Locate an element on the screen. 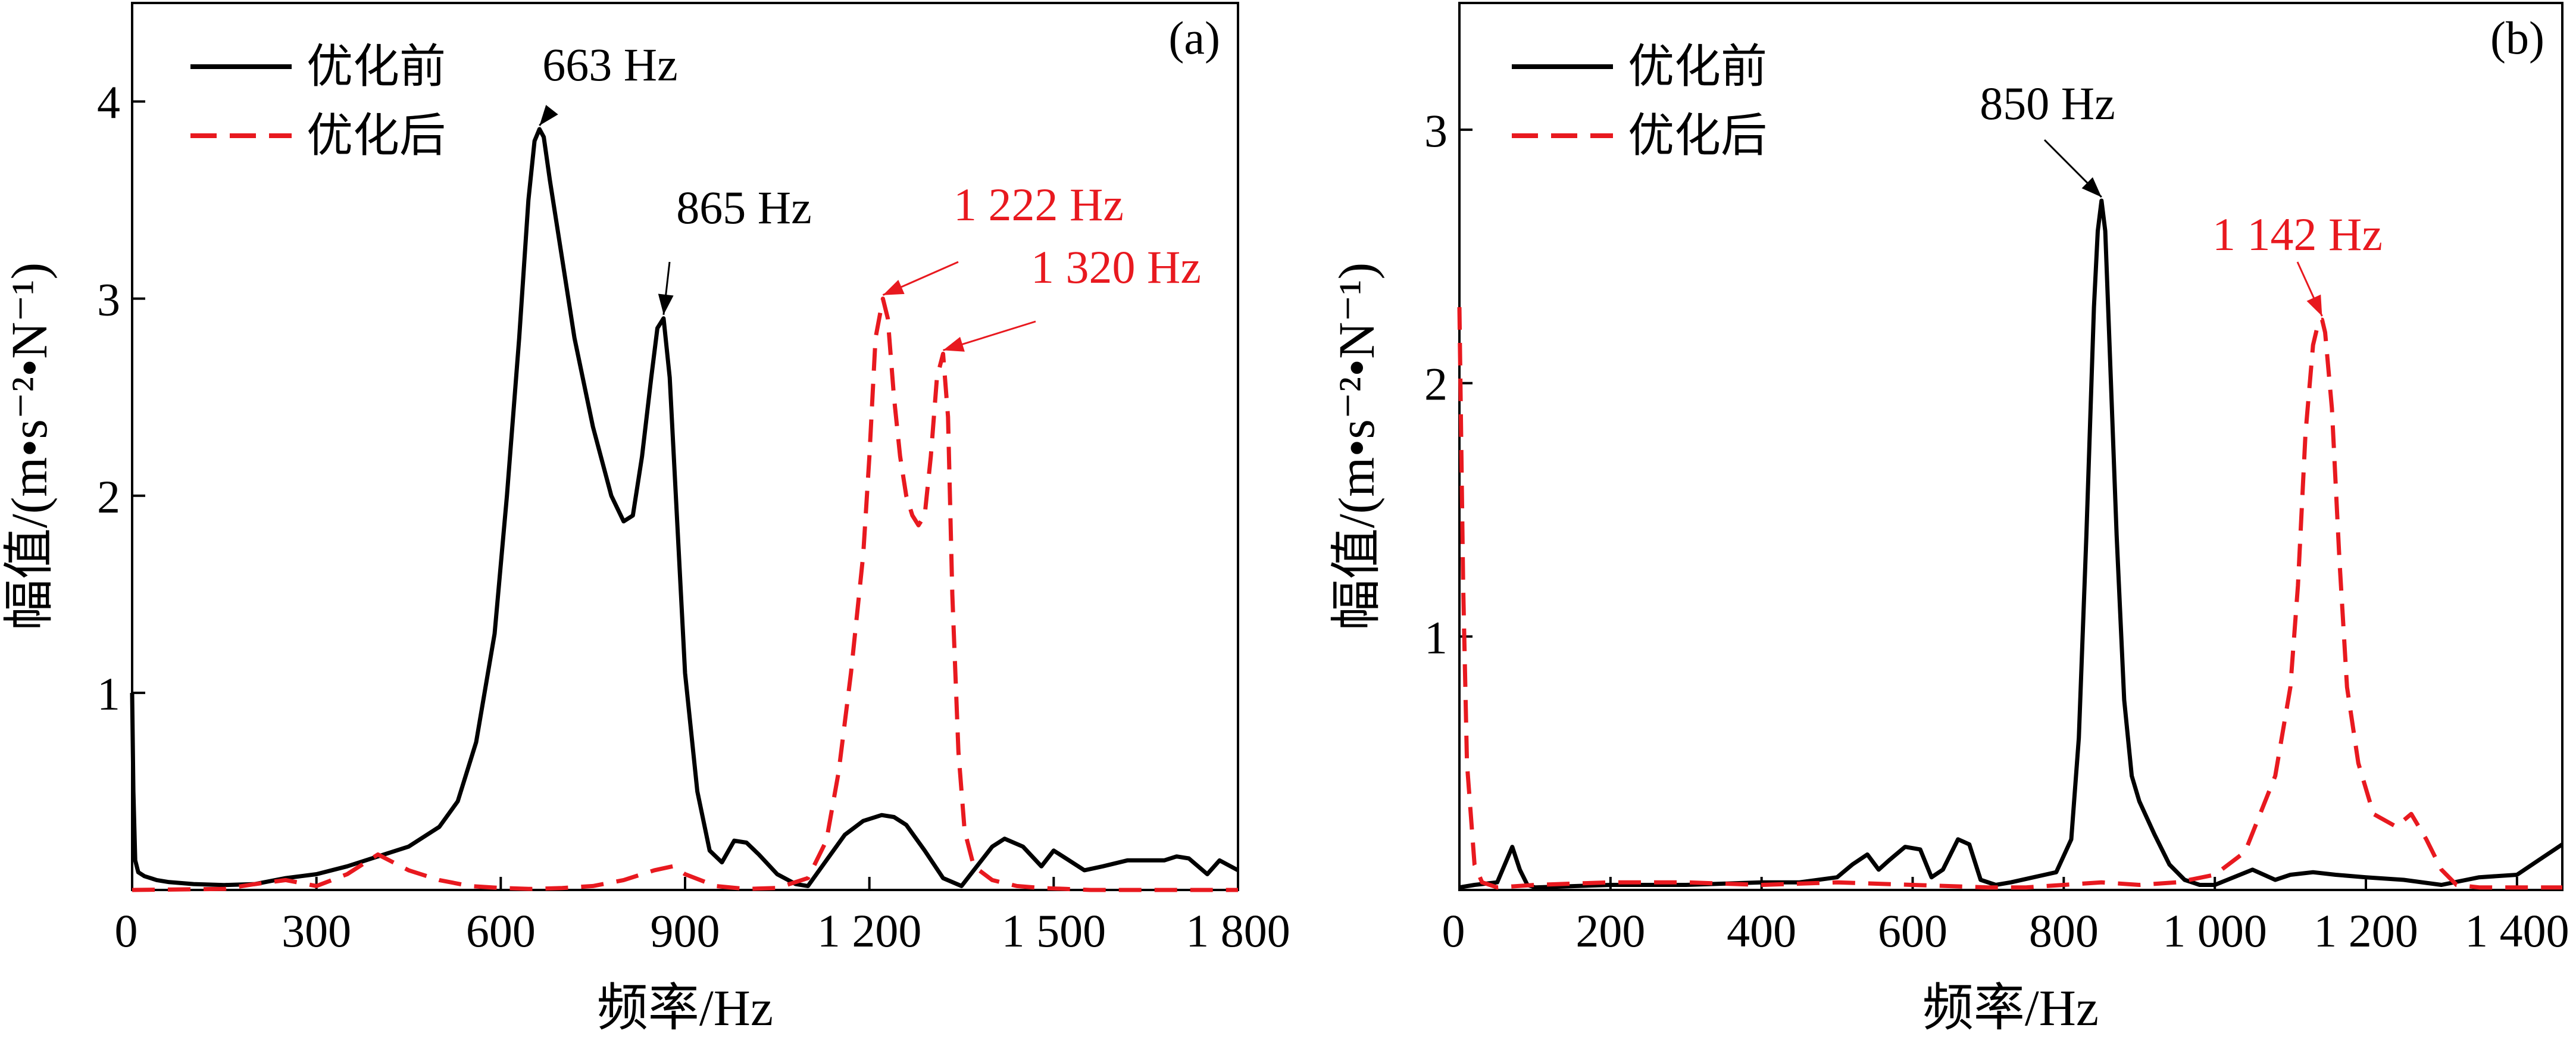  x-tick-label-a-6: 1 800 is located at coordinates (1238, 931).